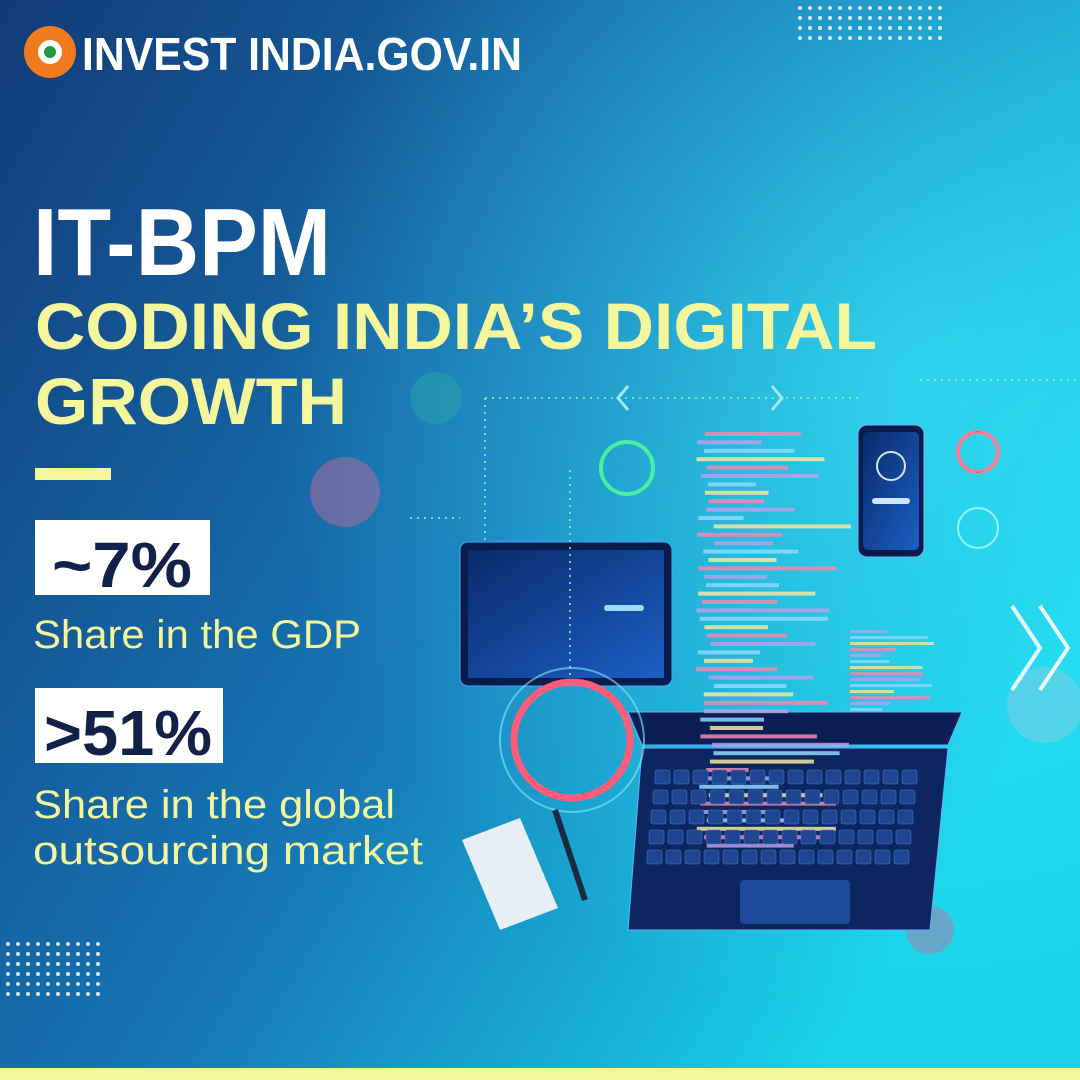 Image resolution: width=1080 pixels, height=1080 pixels. I want to click on tablet-bar, so click(624, 608).